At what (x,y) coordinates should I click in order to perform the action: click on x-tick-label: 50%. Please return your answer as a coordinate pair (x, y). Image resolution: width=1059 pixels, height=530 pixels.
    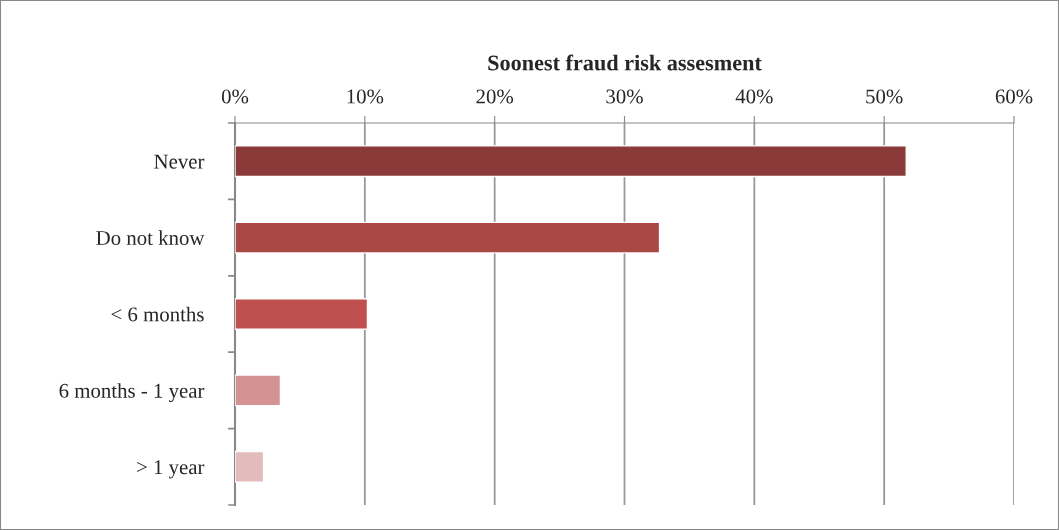
    Looking at the image, I should click on (884, 96).